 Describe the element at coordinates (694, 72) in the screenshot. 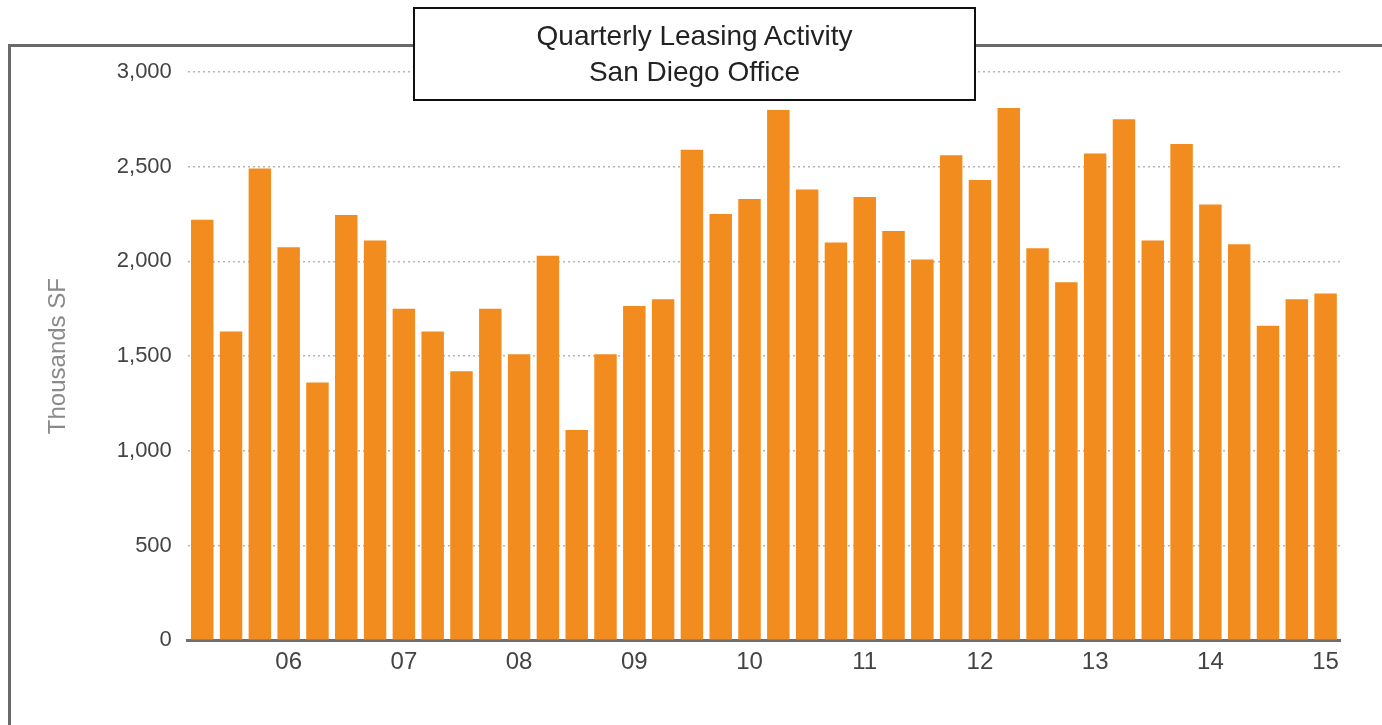

I see `chart-subtitle: San Diego Office` at that location.